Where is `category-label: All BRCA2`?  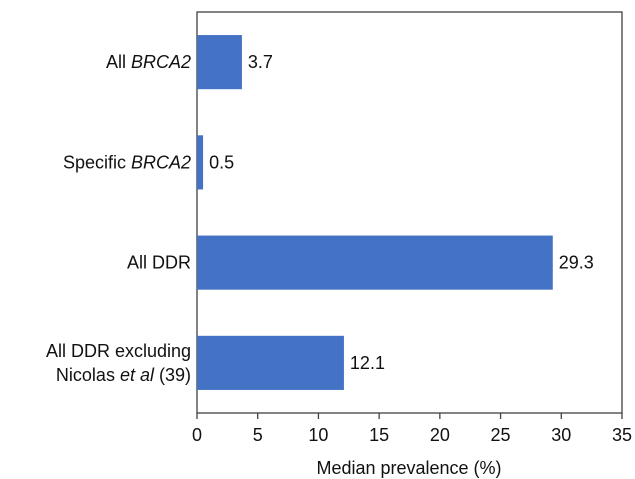
category-label: All BRCA2 is located at coordinates (148, 62).